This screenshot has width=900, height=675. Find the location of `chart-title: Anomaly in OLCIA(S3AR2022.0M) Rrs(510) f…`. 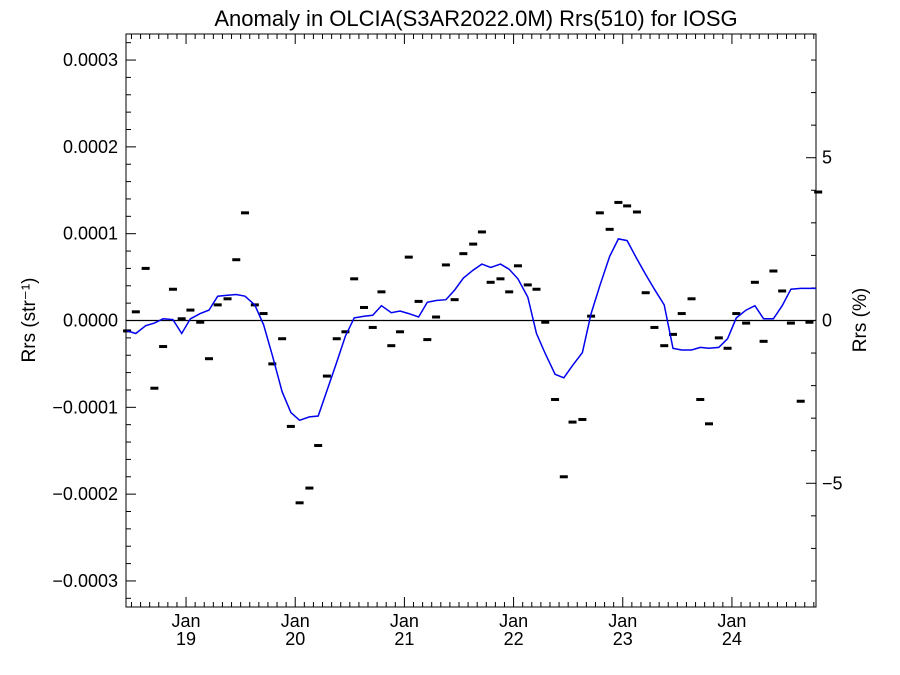

chart-title: Anomaly in OLCIA(S3AR2022.0M) Rrs(510) f… is located at coordinates (475, 18).